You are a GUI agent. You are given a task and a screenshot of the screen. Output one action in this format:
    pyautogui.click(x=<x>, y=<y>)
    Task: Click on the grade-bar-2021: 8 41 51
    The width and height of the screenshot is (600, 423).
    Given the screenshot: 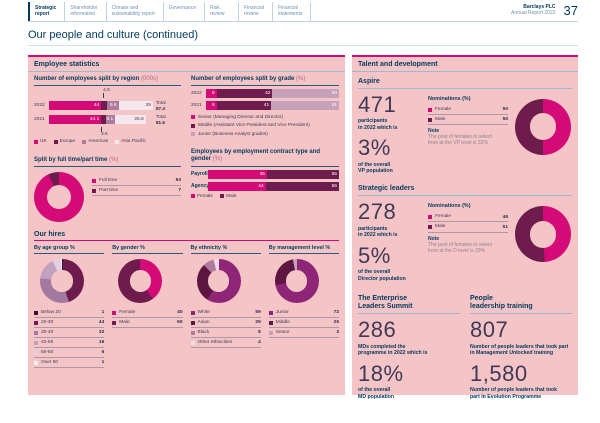 What is the action you would take?
    pyautogui.click(x=272, y=105)
    